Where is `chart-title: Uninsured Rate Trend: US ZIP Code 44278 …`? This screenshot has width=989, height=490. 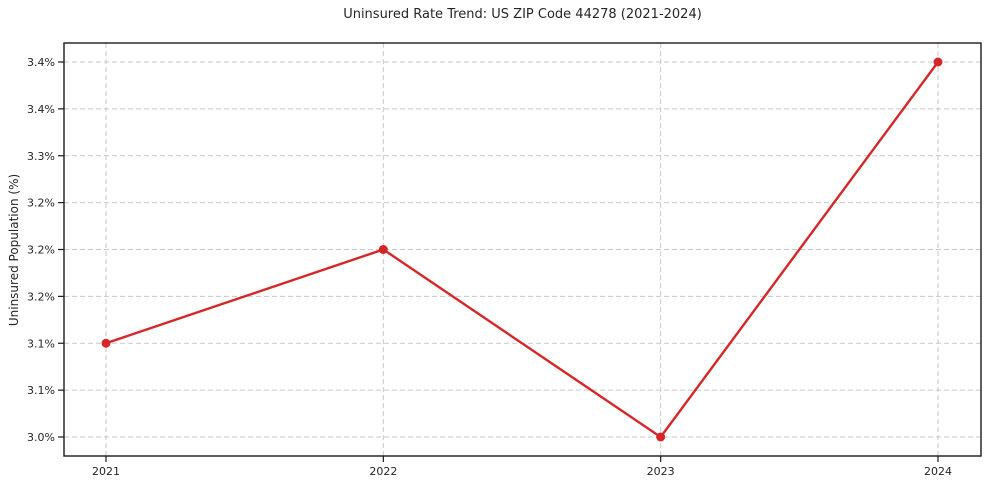 chart-title: Uninsured Rate Trend: US ZIP Code 44278 … is located at coordinates (522, 14).